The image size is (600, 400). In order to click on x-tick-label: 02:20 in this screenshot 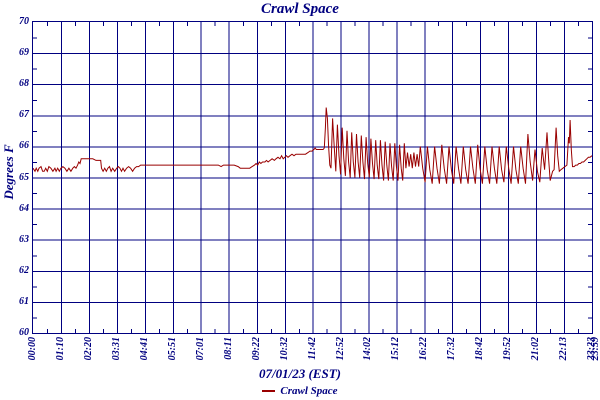, I will do `click(88, 349)`.